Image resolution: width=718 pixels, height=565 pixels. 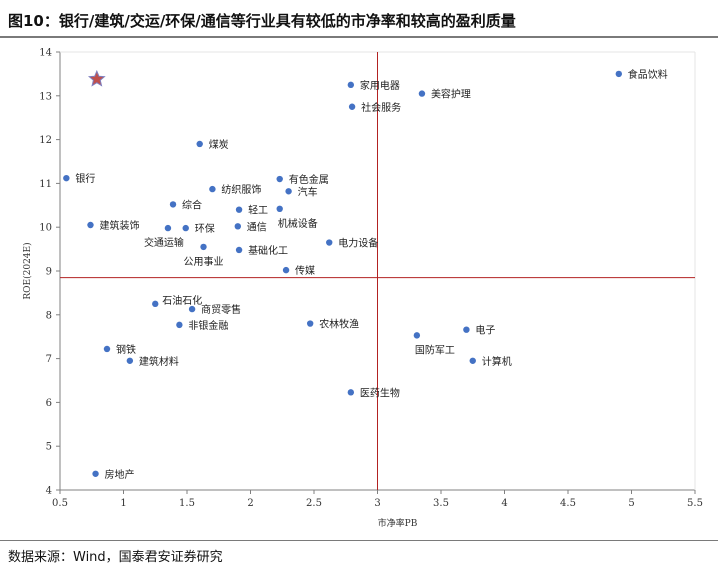 I want to click on point-label: 非银金融, so click(x=208, y=325).